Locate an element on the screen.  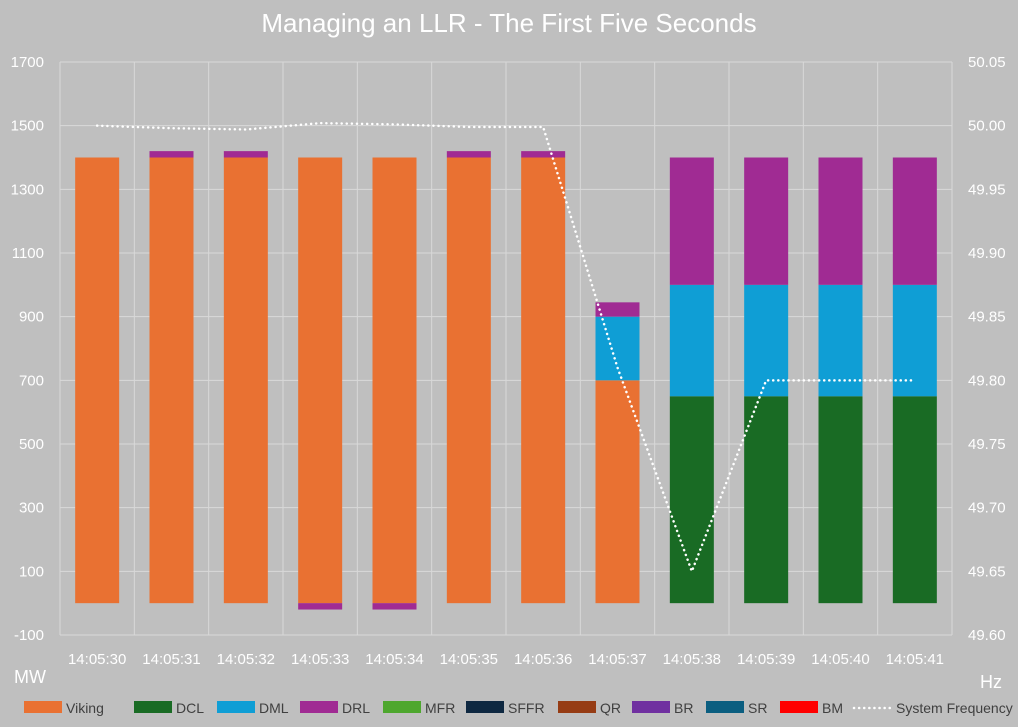
x-tick-label: 14:05:36 is located at coordinates (543, 659).